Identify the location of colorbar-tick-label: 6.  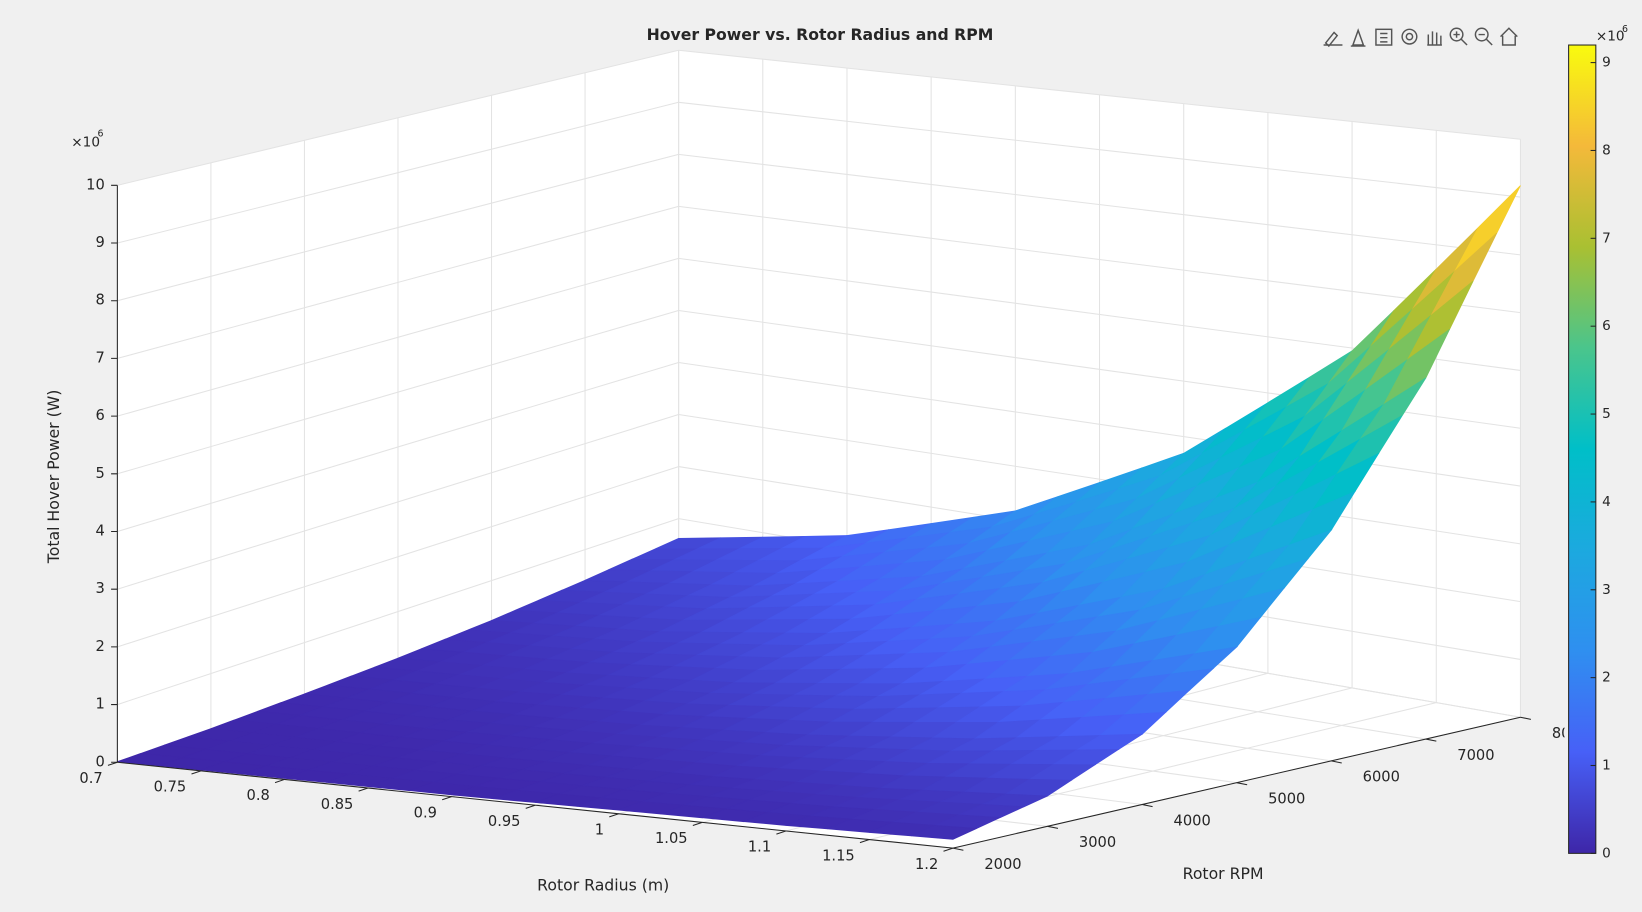
(1606, 326).